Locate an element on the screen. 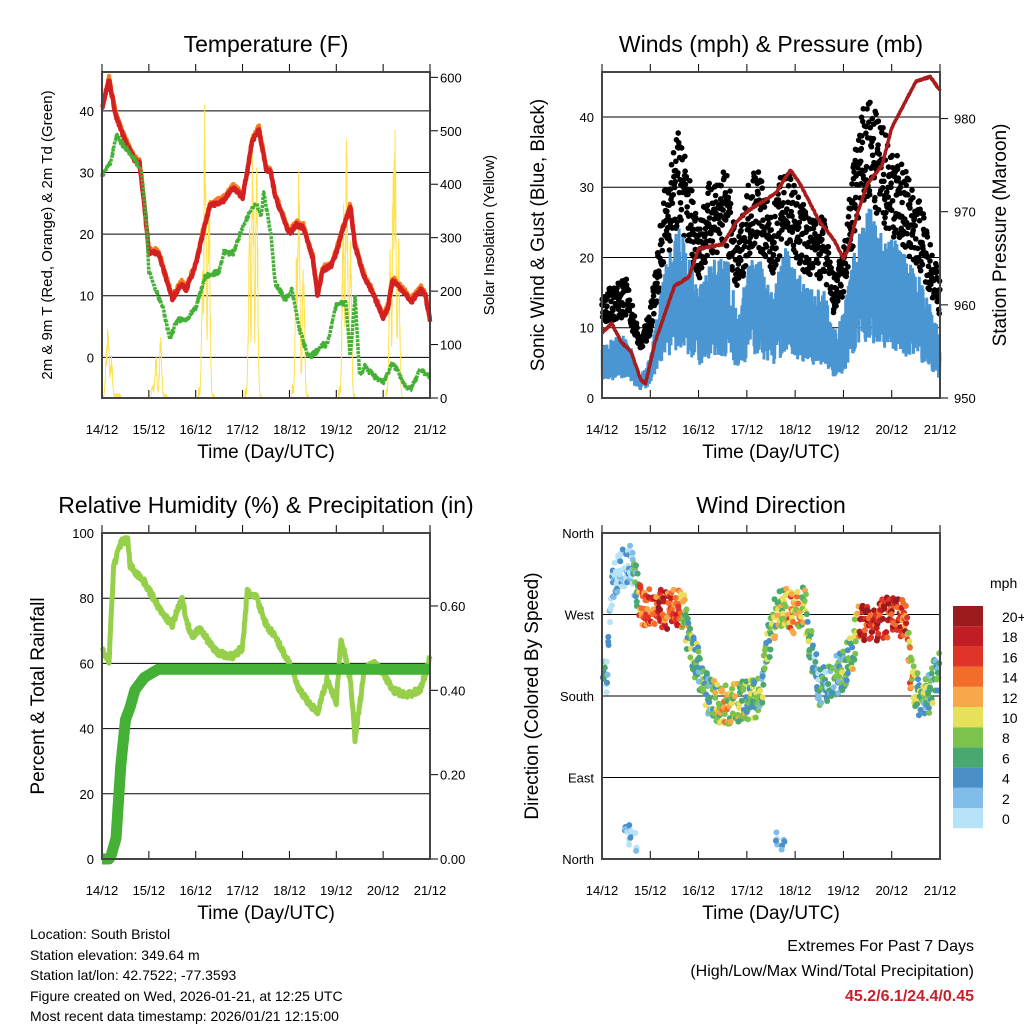 This screenshot has height=1024, width=1024. x-axis-label: Time (Day/UTC) is located at coordinates (266, 452).